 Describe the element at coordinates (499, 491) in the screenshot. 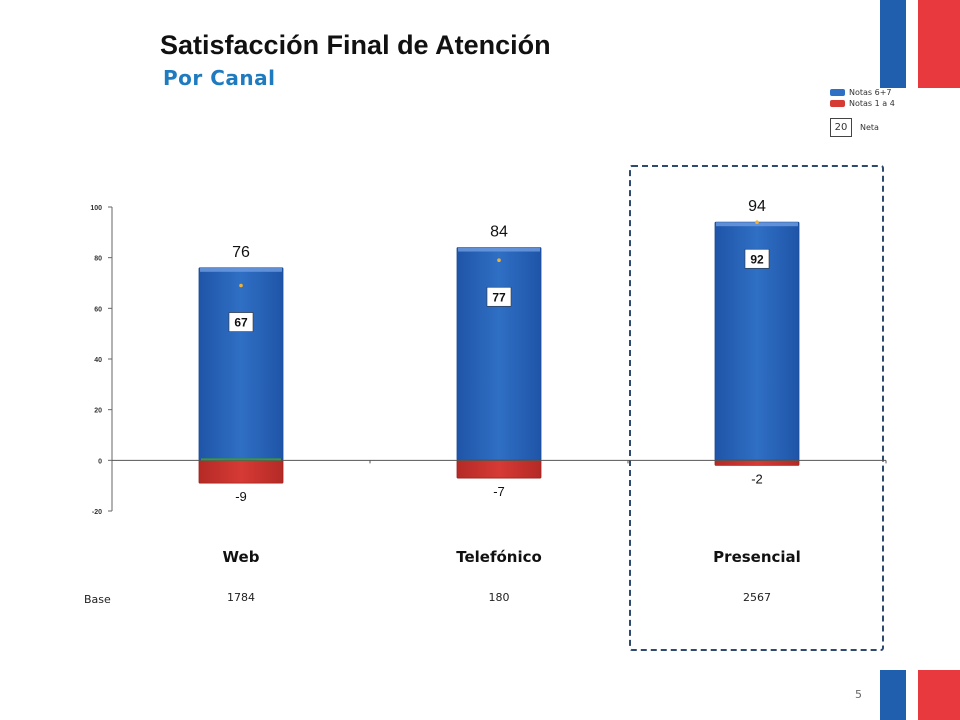

I see `data-label-negative: -7` at that location.